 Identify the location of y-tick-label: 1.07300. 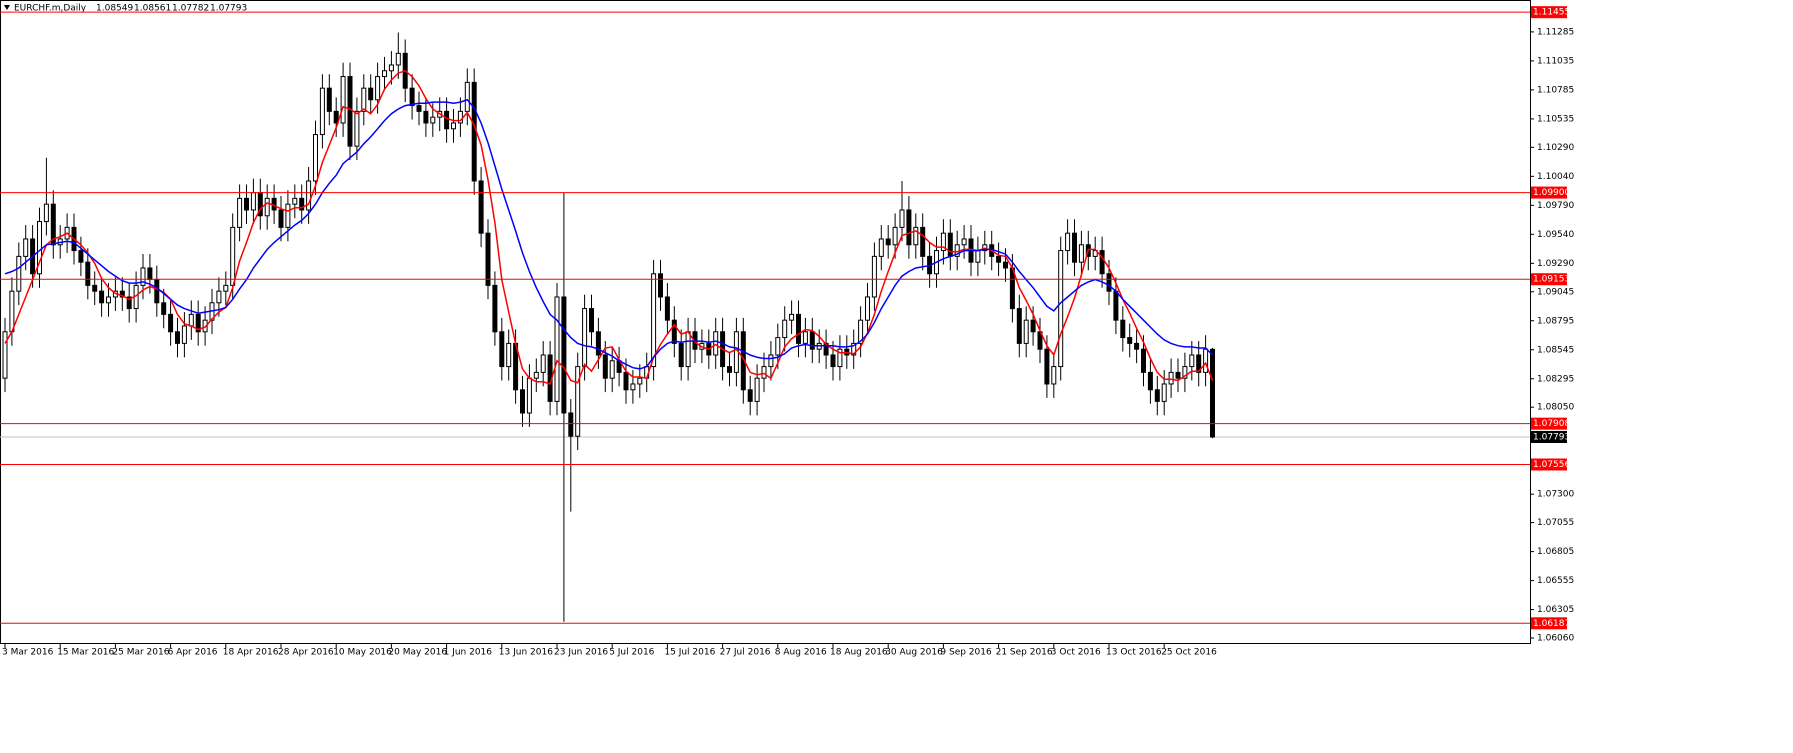
(1555, 495).